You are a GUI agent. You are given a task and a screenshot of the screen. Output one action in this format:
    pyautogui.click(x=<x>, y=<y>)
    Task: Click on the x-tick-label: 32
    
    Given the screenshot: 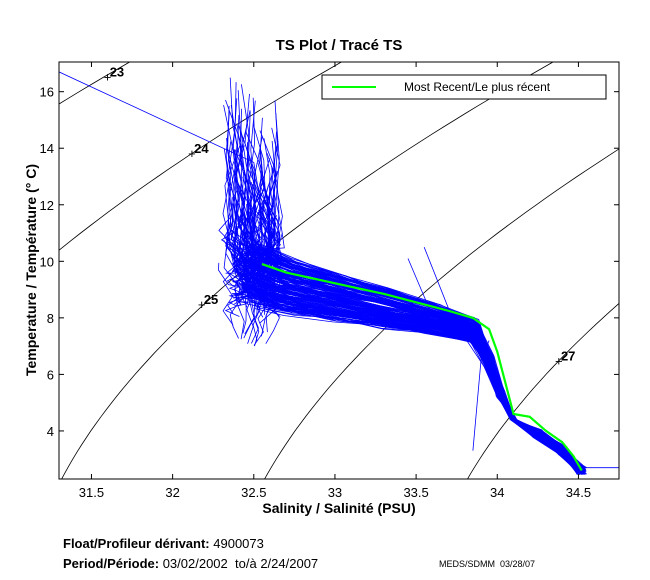 What is the action you would take?
    pyautogui.click(x=172, y=492)
    